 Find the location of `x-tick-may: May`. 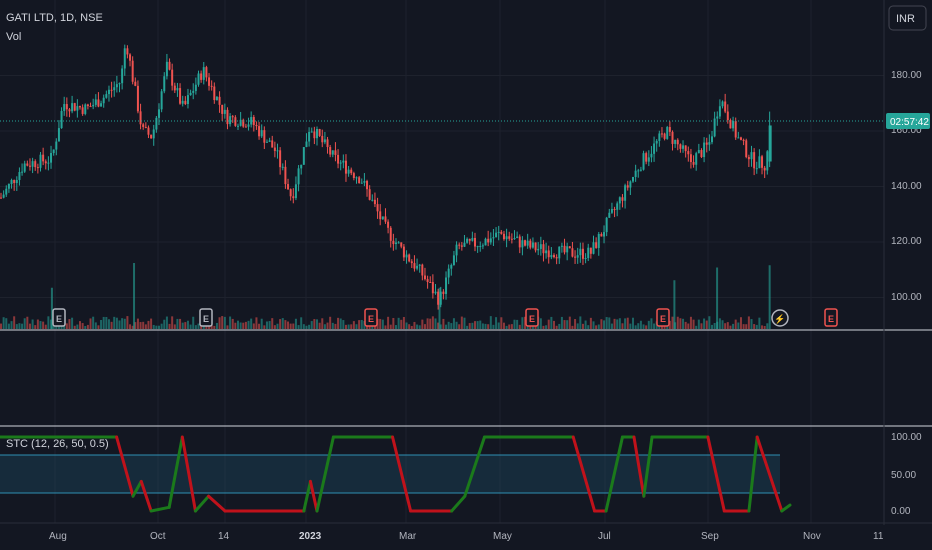

x-tick-may: May is located at coordinates (502, 536).